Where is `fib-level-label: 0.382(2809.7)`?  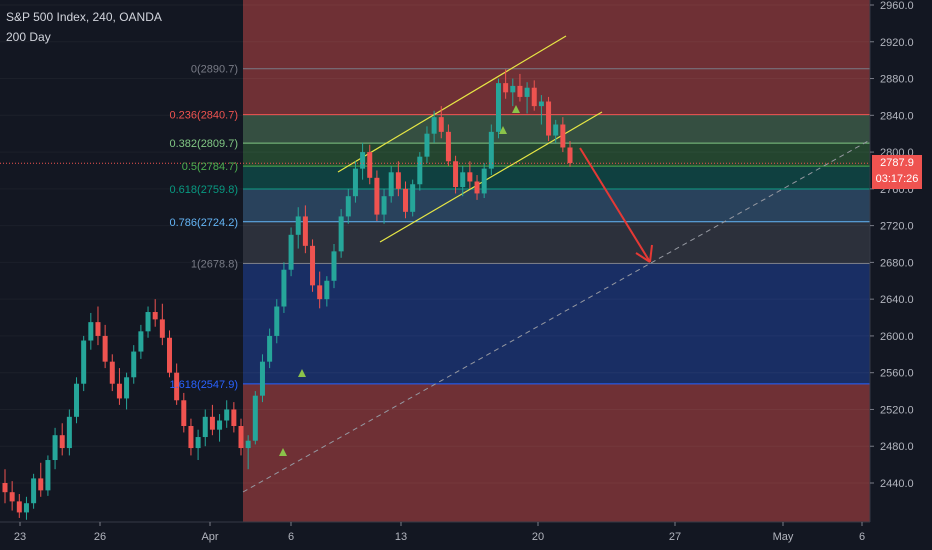
fib-level-label: 0.382(2809.7) is located at coordinates (204, 144).